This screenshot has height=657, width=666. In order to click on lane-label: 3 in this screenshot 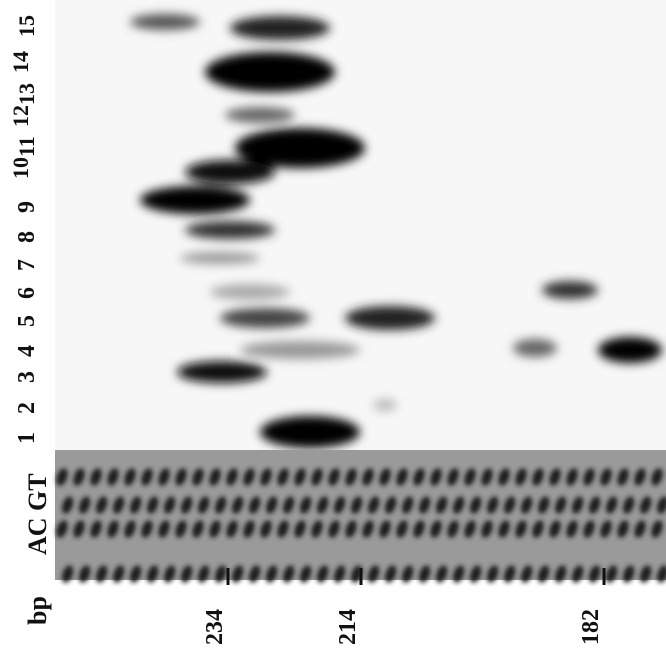, I will do `click(27, 377)`.